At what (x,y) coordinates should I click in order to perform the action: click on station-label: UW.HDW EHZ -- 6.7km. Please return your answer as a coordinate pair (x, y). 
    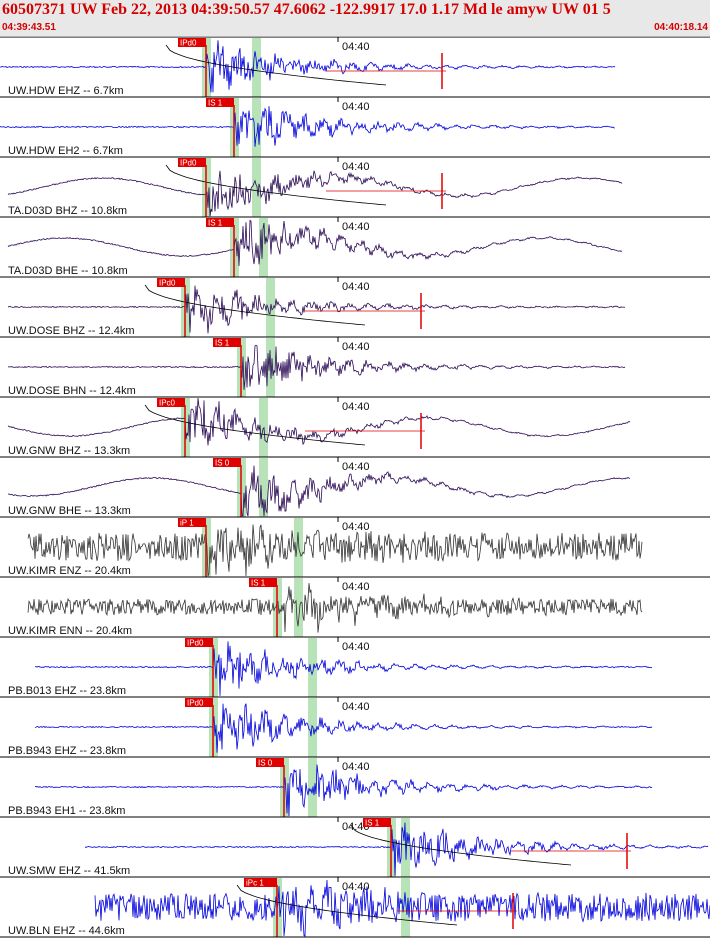
    Looking at the image, I should click on (66, 91).